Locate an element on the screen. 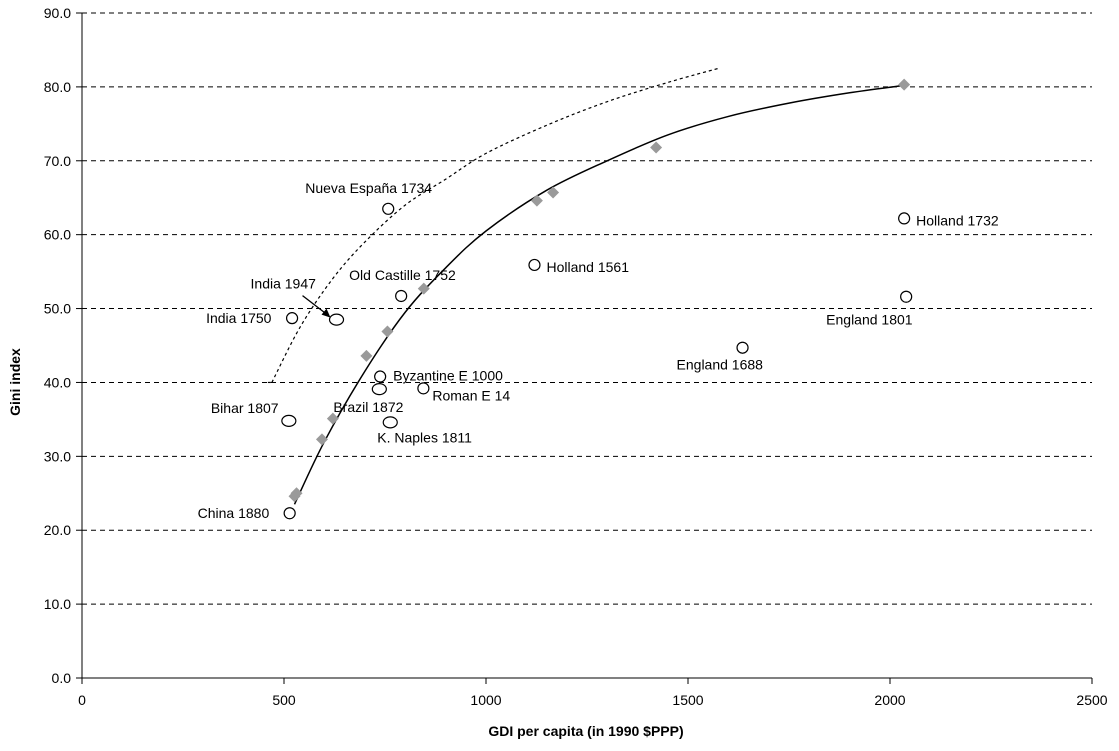 The height and width of the screenshot is (751, 1119). india-1947-arrow is located at coordinates (316, 306).